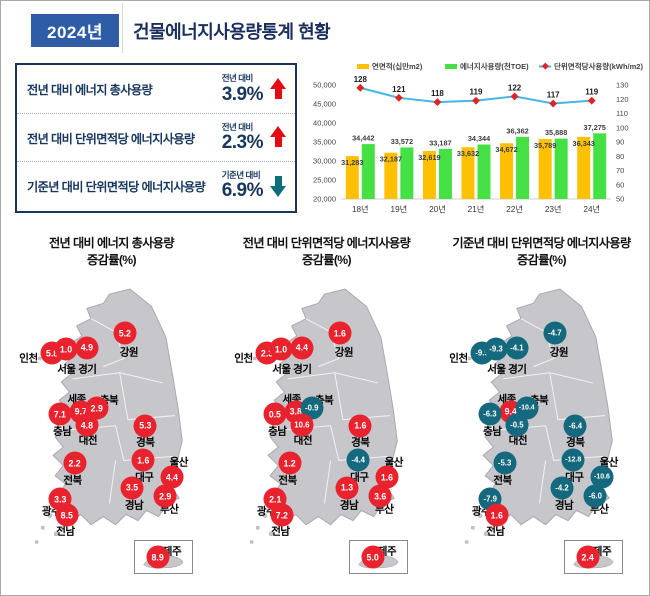 The height and width of the screenshot is (596, 650). Describe the element at coordinates (622, 127) in the screenshot. I see `svg-text: 100` at that location.